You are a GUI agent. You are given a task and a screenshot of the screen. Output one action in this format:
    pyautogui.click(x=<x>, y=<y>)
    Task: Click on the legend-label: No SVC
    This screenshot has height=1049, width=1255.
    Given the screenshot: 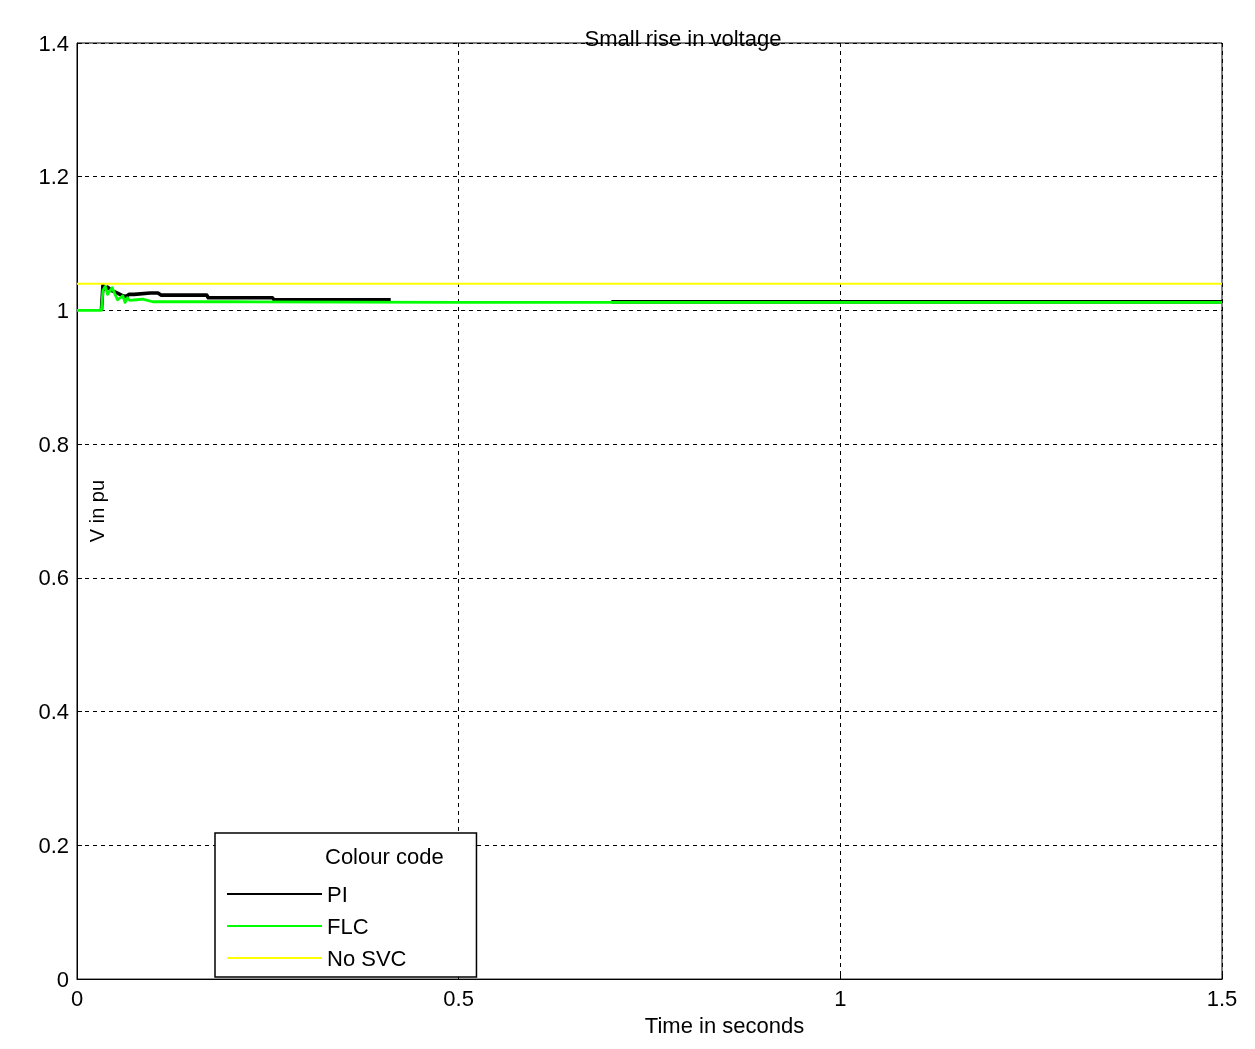 What is the action you would take?
    pyautogui.click(x=367, y=958)
    